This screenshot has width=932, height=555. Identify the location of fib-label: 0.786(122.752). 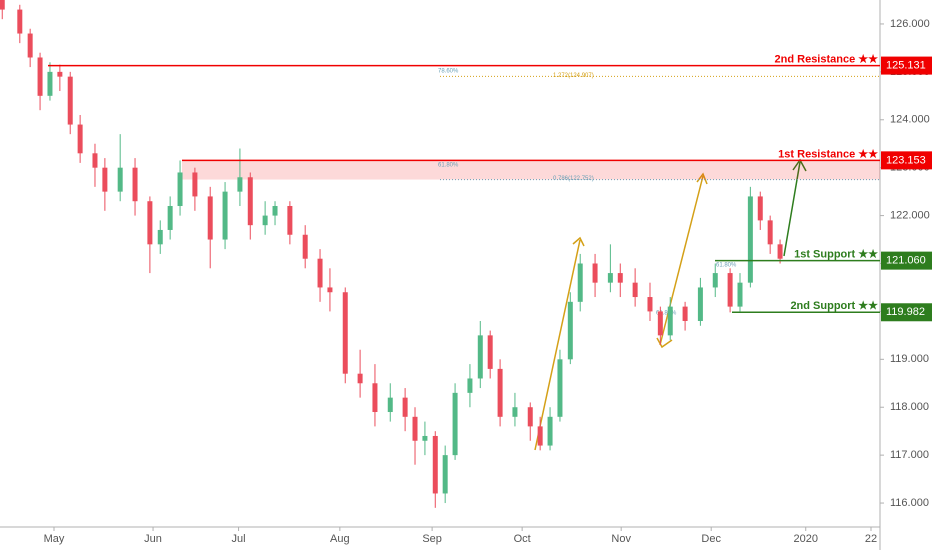
(573, 179).